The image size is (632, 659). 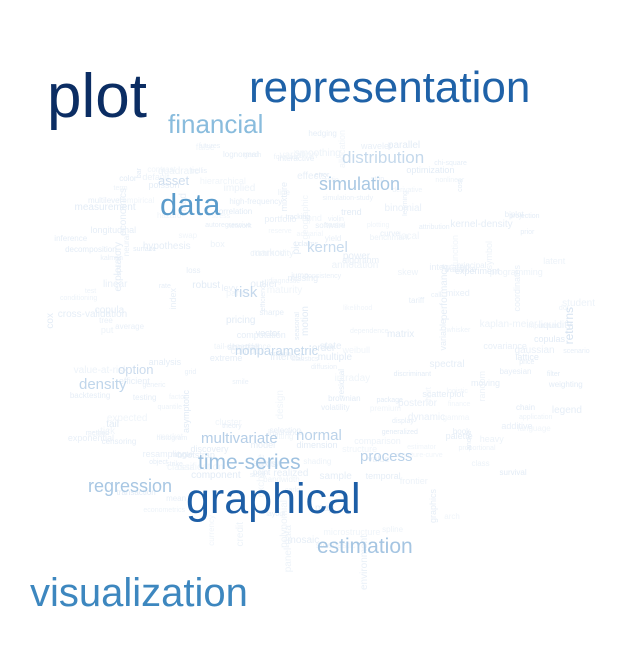 I want to click on word-data: data, so click(x=190, y=204).